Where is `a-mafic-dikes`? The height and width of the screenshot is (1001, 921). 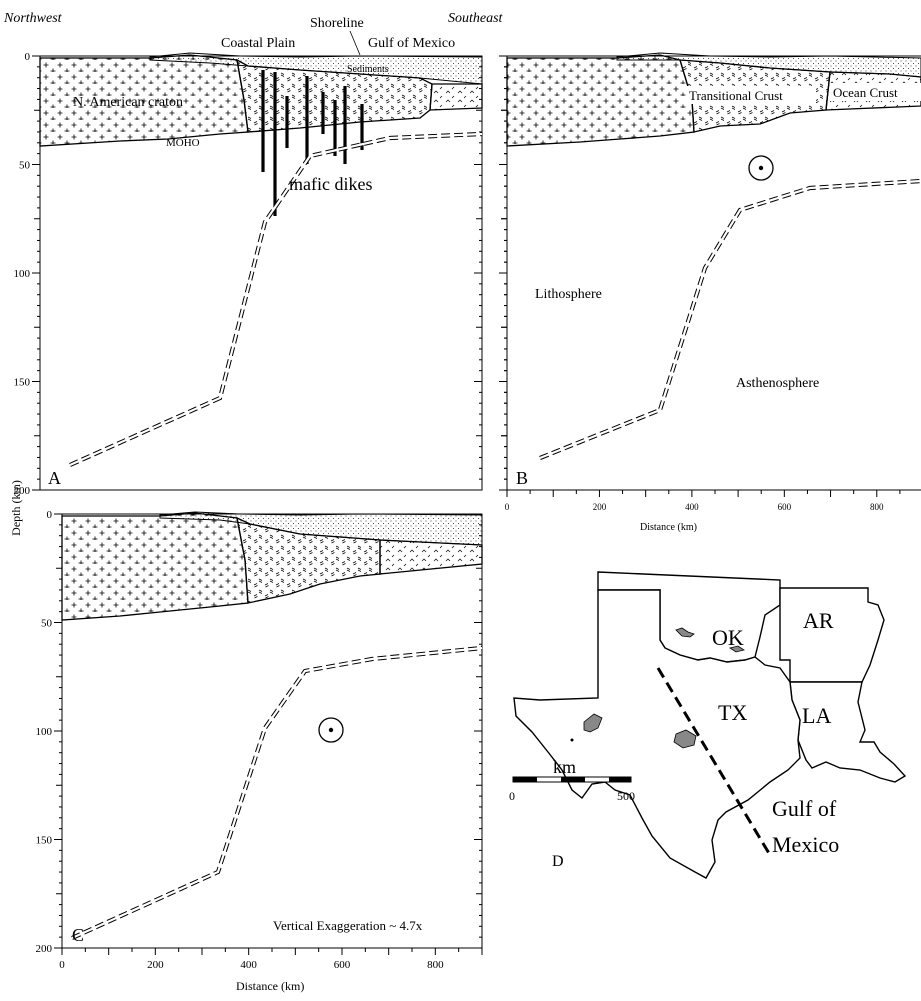
a-mafic-dikes is located at coordinates (312, 143).